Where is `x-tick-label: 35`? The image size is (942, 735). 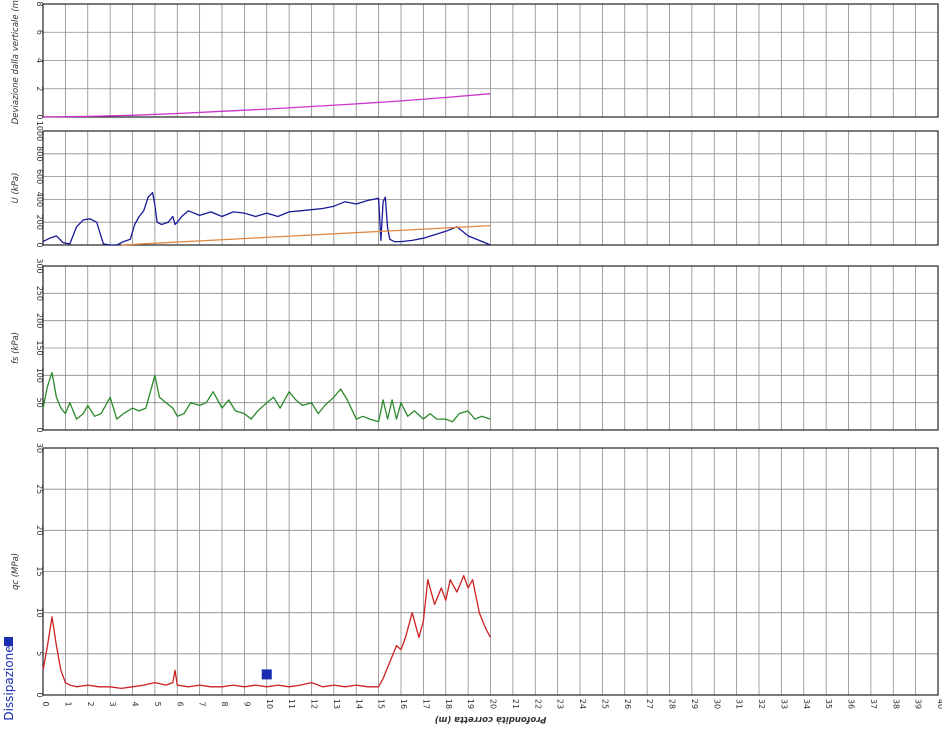
x-tick-label: 35 is located at coordinates (828, 704).